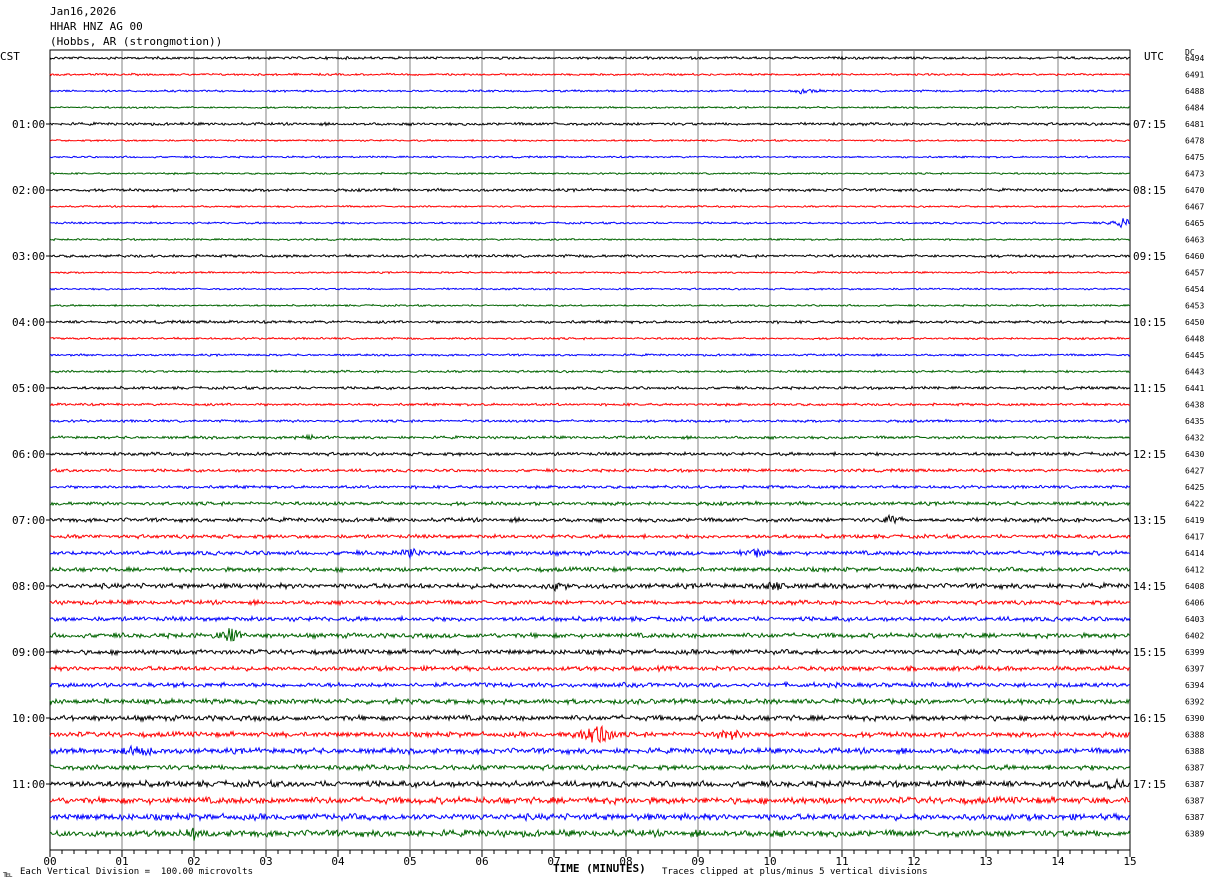 The image size is (1210, 886). What do you see at coordinates (1149, 388) in the screenshot?
I see `right-hour-label: 11:15` at bounding box center [1149, 388].